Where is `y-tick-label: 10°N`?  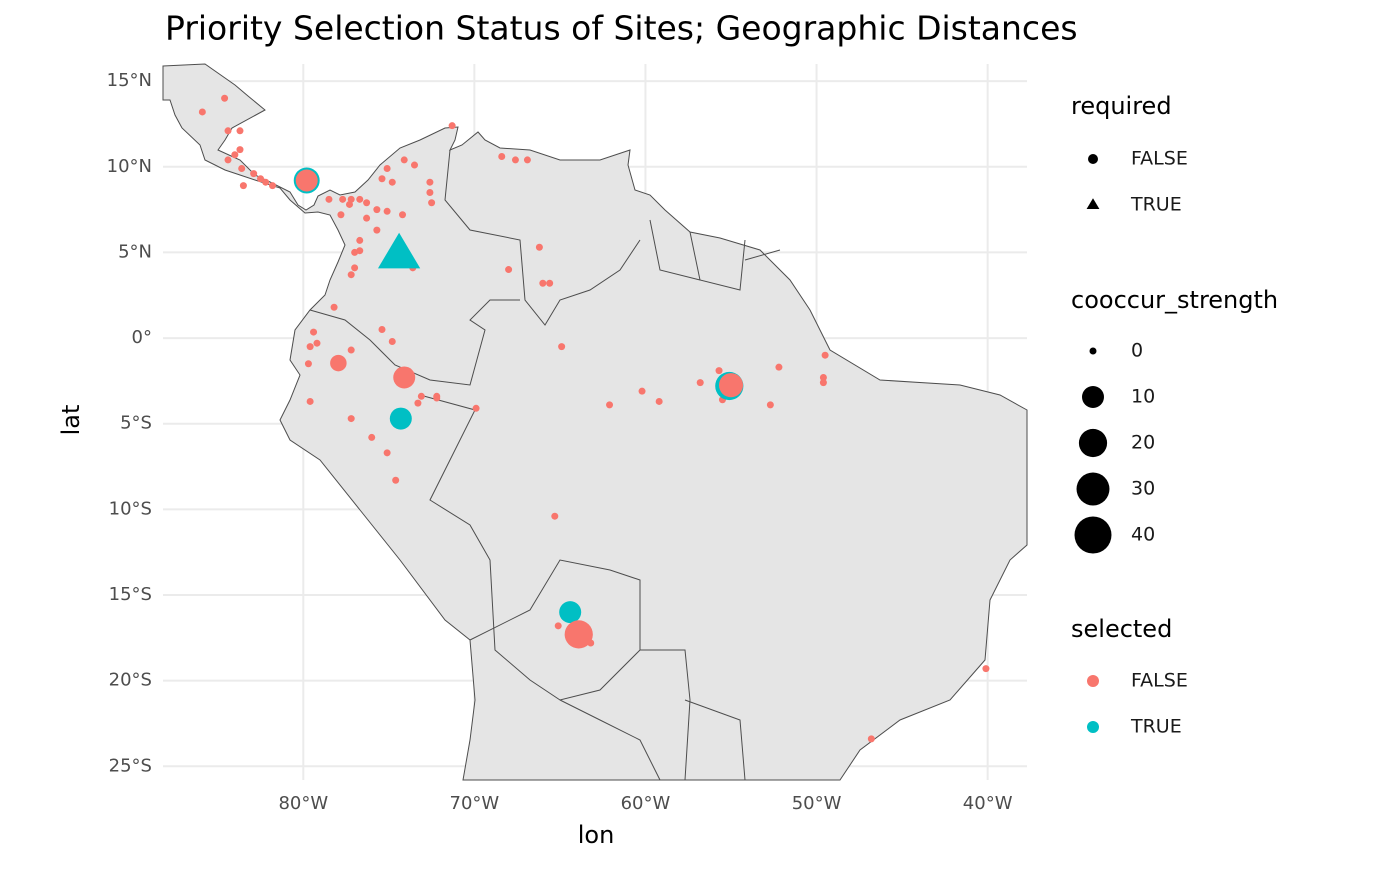
y-tick-label: 10°N is located at coordinates (129, 166).